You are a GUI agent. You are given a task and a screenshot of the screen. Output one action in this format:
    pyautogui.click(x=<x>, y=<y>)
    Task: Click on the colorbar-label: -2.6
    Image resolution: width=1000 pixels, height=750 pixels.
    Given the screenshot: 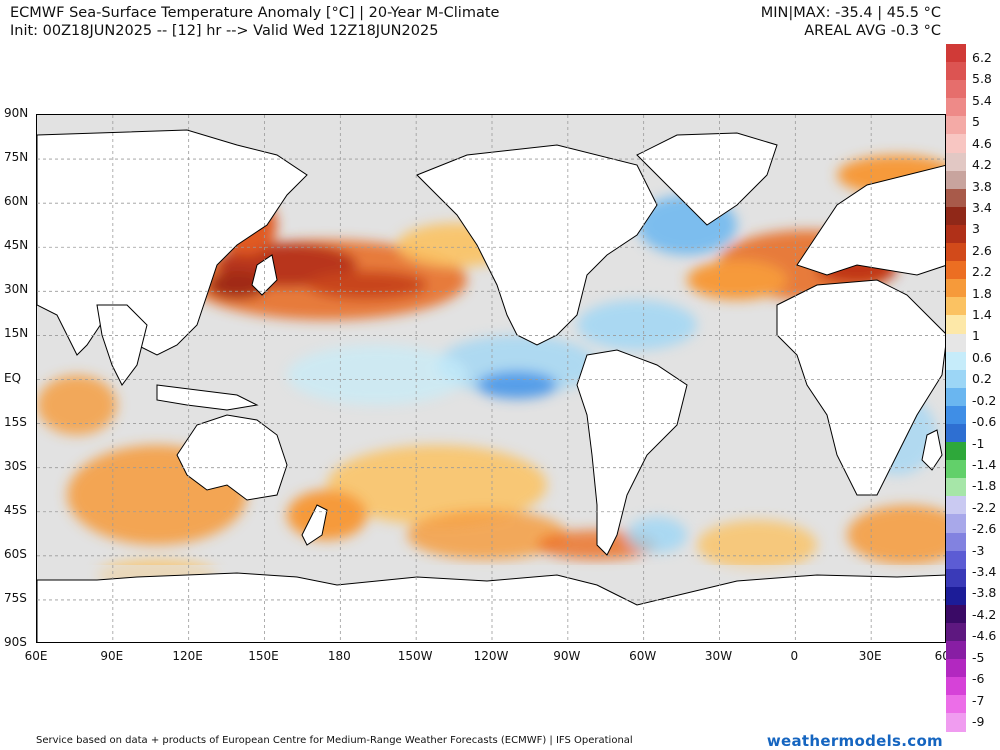 What is the action you would take?
    pyautogui.click(x=984, y=529)
    